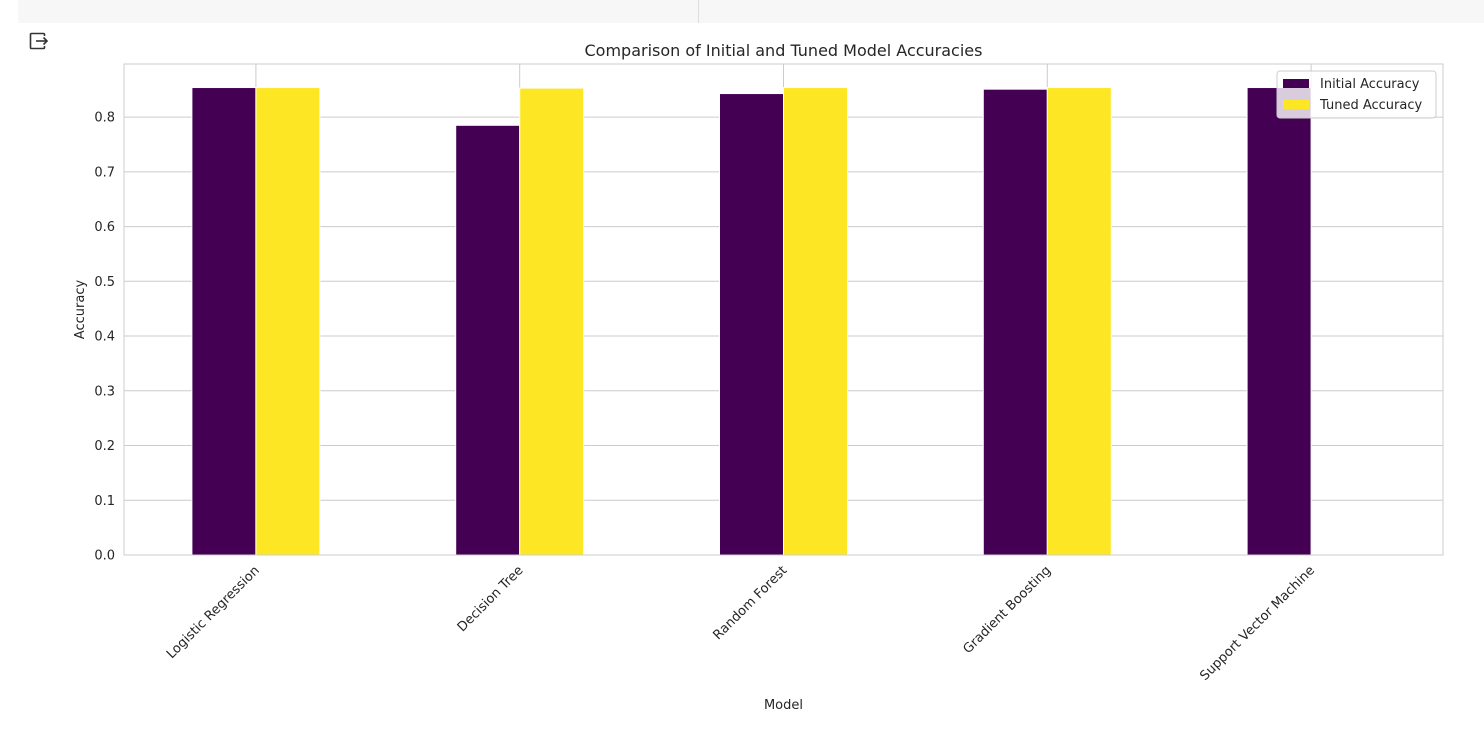 The image size is (1484, 743). I want to click on y-tick-label: 0.2, so click(104, 446).